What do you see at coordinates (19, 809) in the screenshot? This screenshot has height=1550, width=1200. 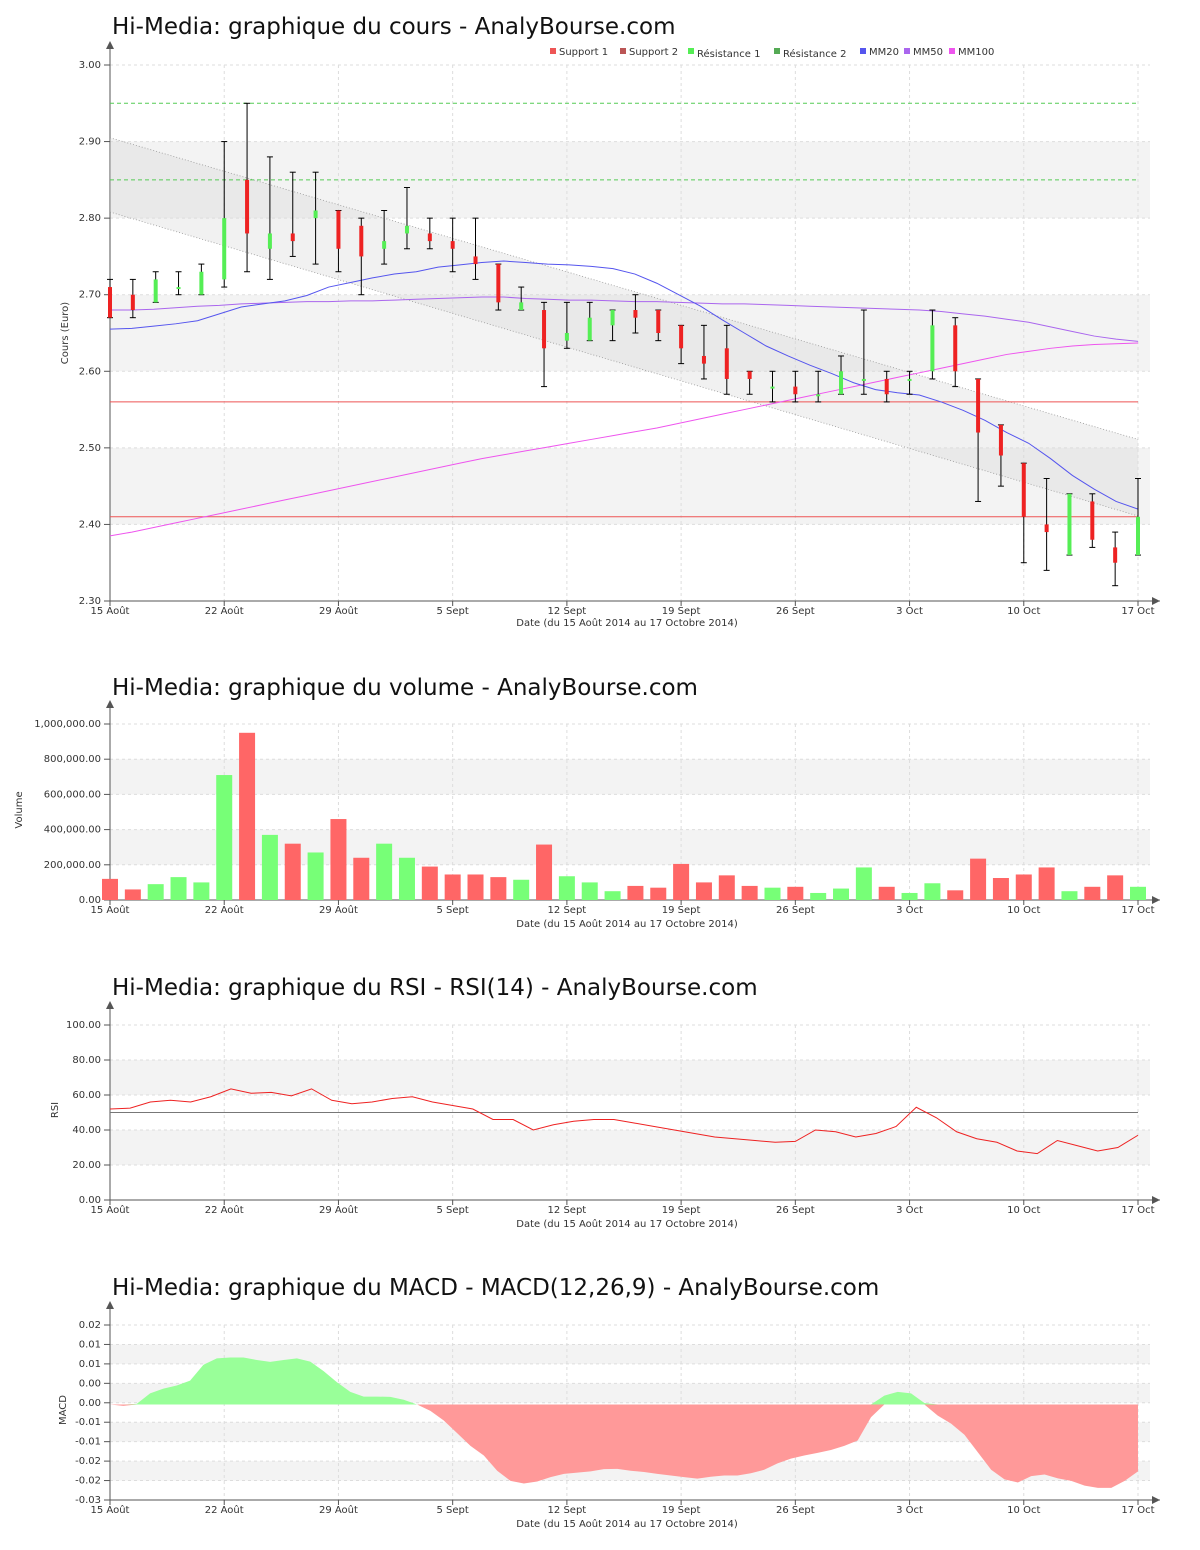 I see `ylabel-volume: Volume` at bounding box center [19, 809].